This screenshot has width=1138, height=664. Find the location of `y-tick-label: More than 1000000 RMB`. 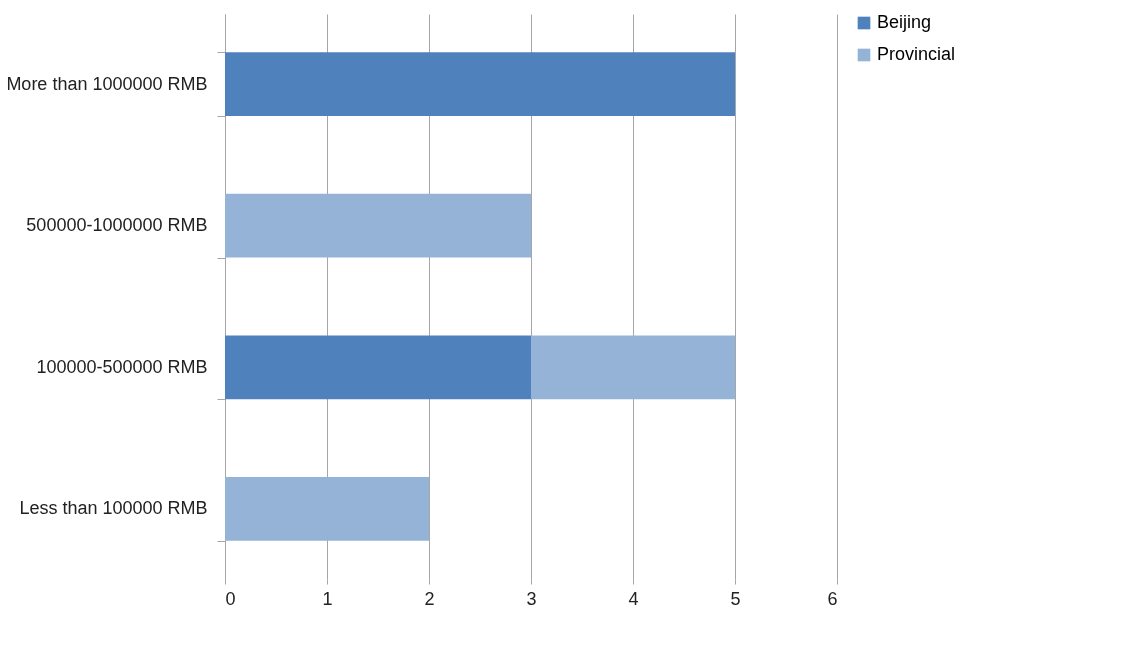

y-tick-label: More than 1000000 RMB is located at coordinates (107, 83).